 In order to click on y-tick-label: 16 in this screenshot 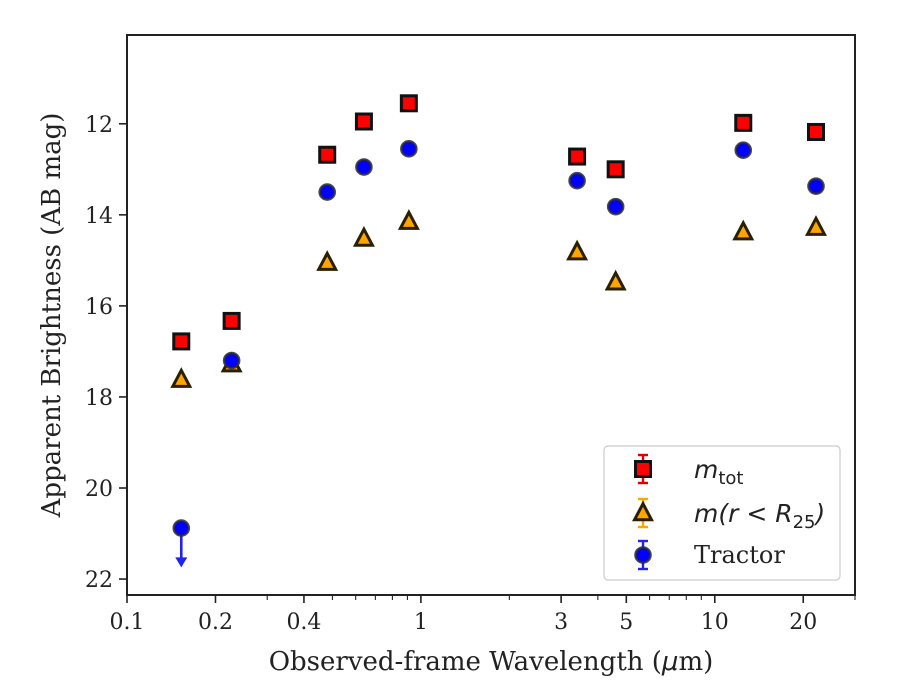, I will do `click(99, 307)`.